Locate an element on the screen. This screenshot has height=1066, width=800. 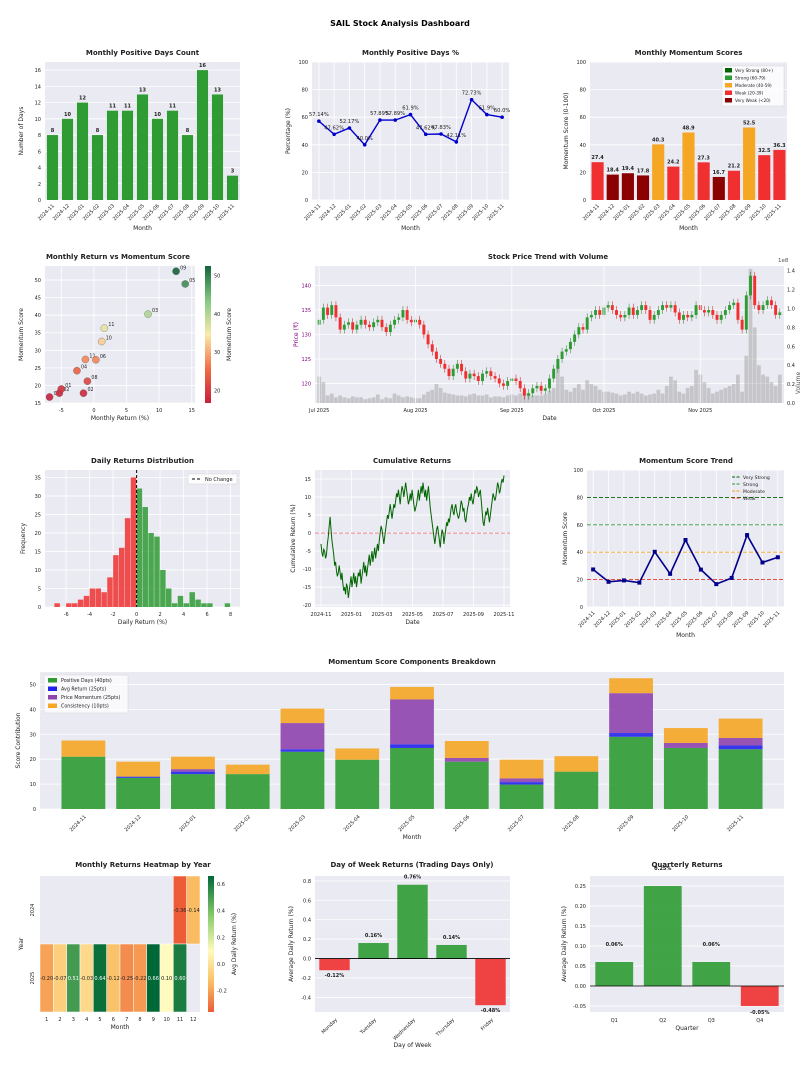
x-tick-label: Jul 2025 is located at coordinates (318, 411).